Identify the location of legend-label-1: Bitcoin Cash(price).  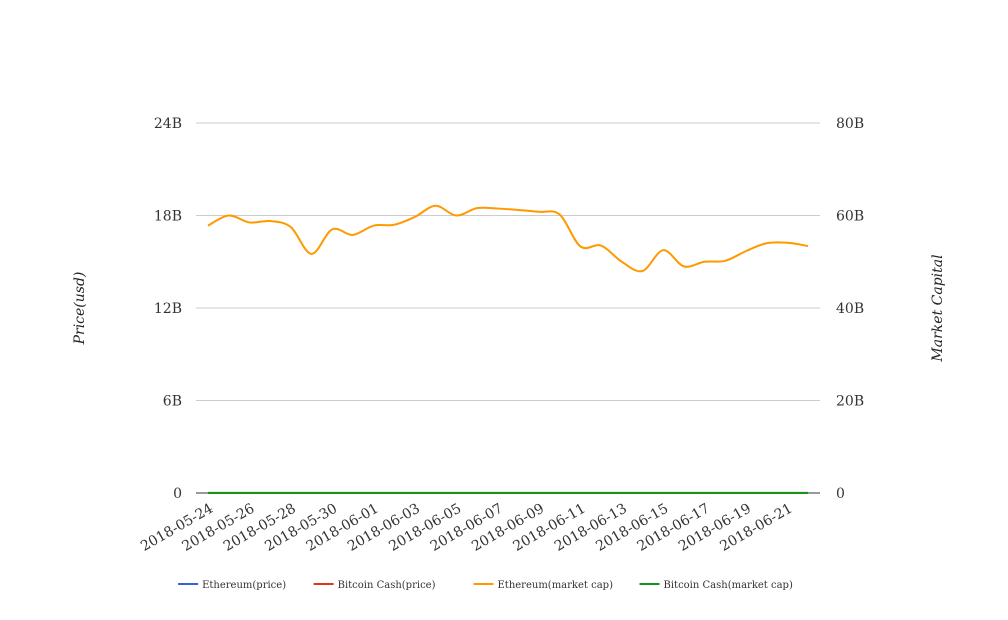
(387, 585).